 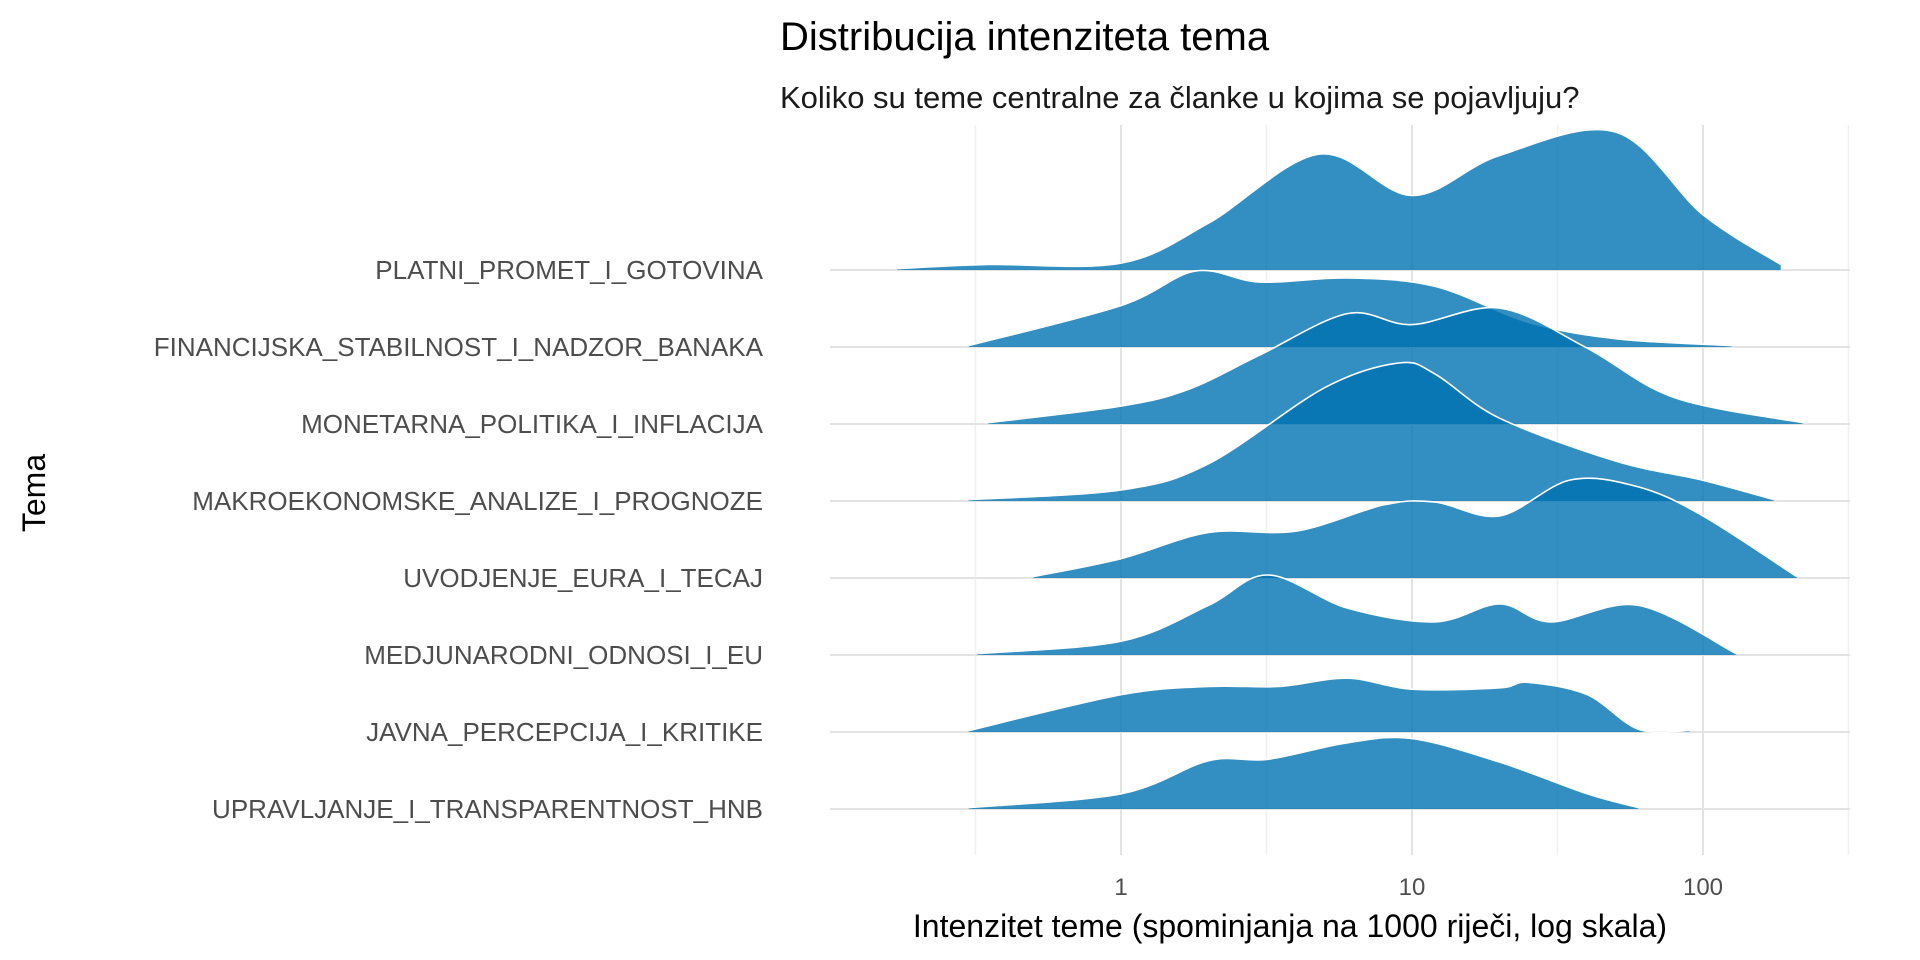 I want to click on ridge-medjunarodni_odnosi_i_eu, so click(x=1356, y=614).